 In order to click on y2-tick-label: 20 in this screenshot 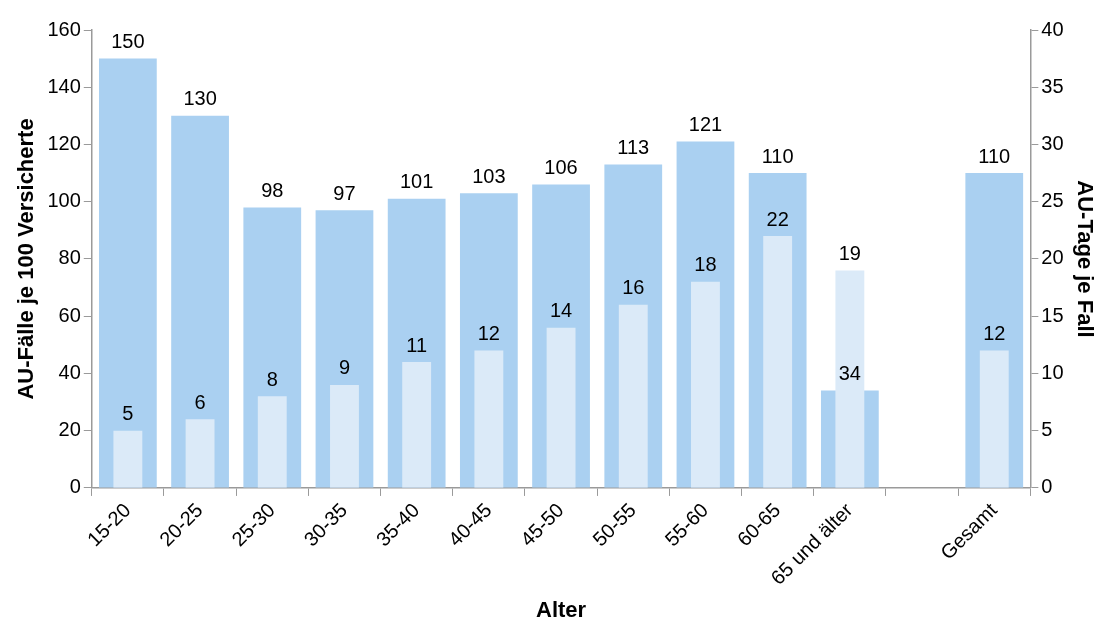, I will do `click(1052, 257)`.